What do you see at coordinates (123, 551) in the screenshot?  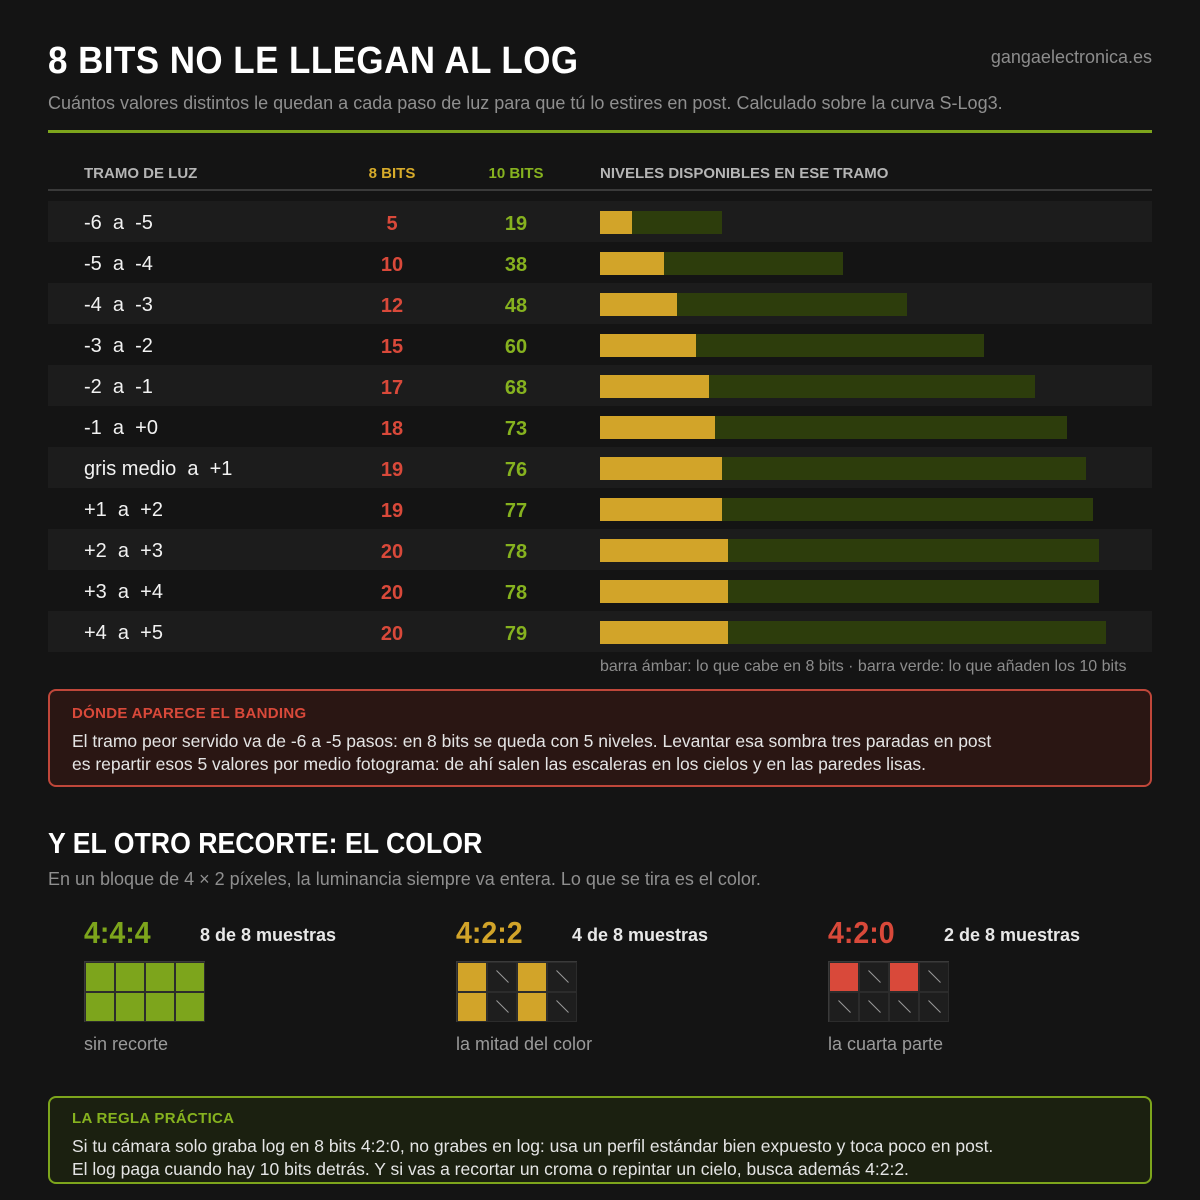 I see `range-label: +2 a +3` at bounding box center [123, 551].